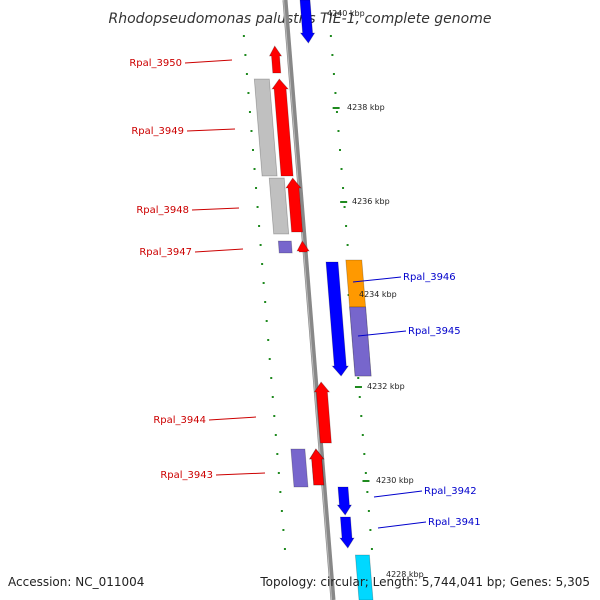  I want to click on gene-label: Rpal_3946, so click(429, 277).